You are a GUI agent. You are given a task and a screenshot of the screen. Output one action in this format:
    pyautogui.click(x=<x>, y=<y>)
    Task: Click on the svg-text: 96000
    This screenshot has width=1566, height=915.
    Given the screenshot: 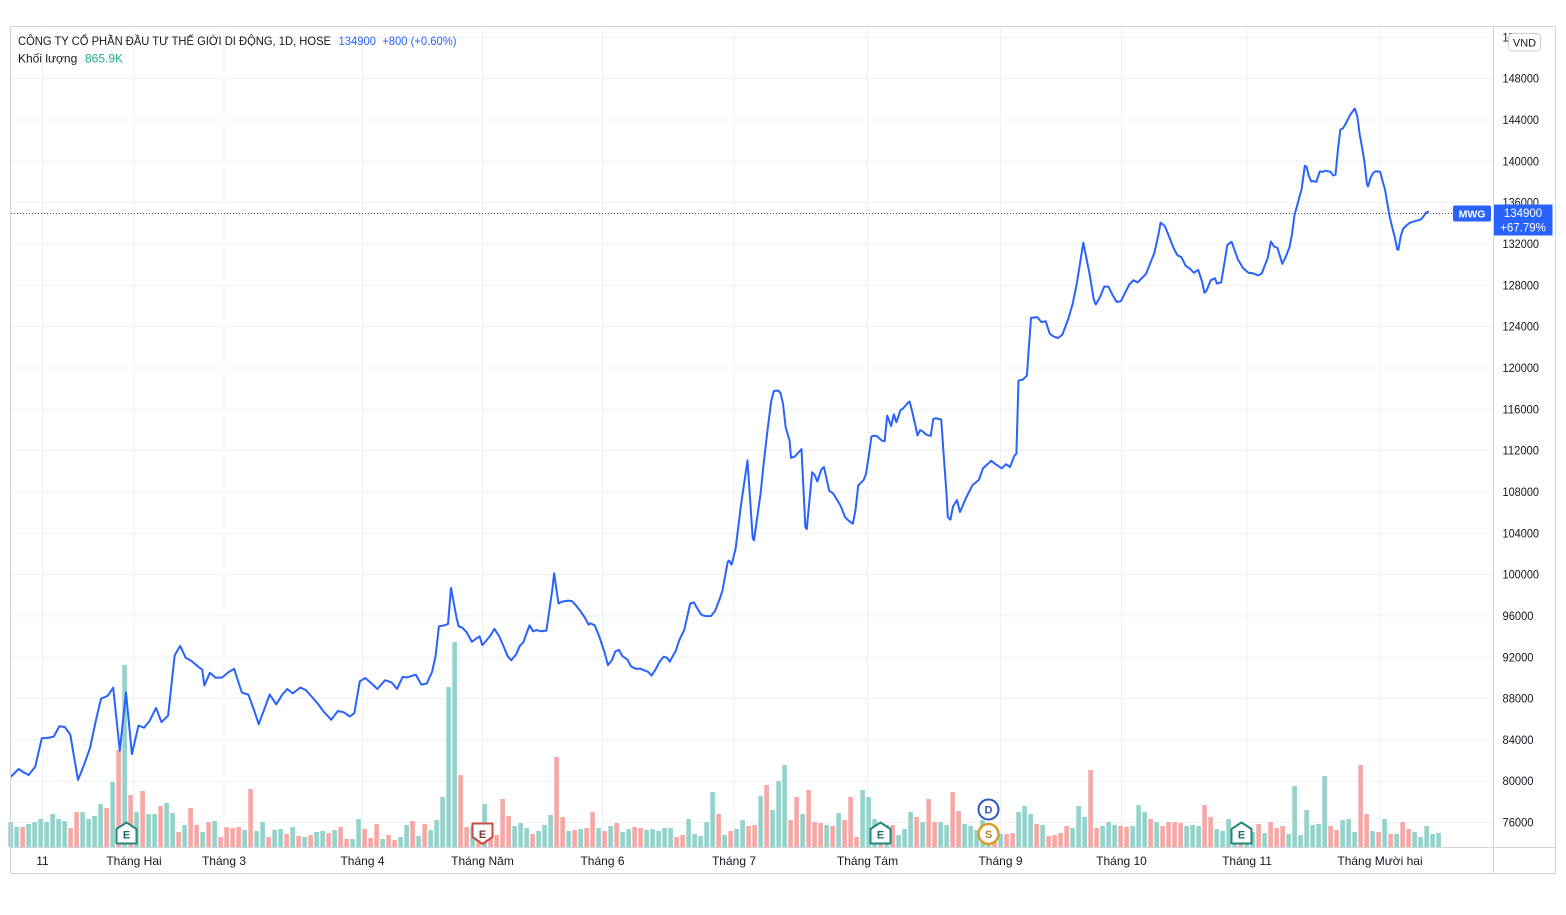 What is the action you would take?
    pyautogui.click(x=1518, y=617)
    